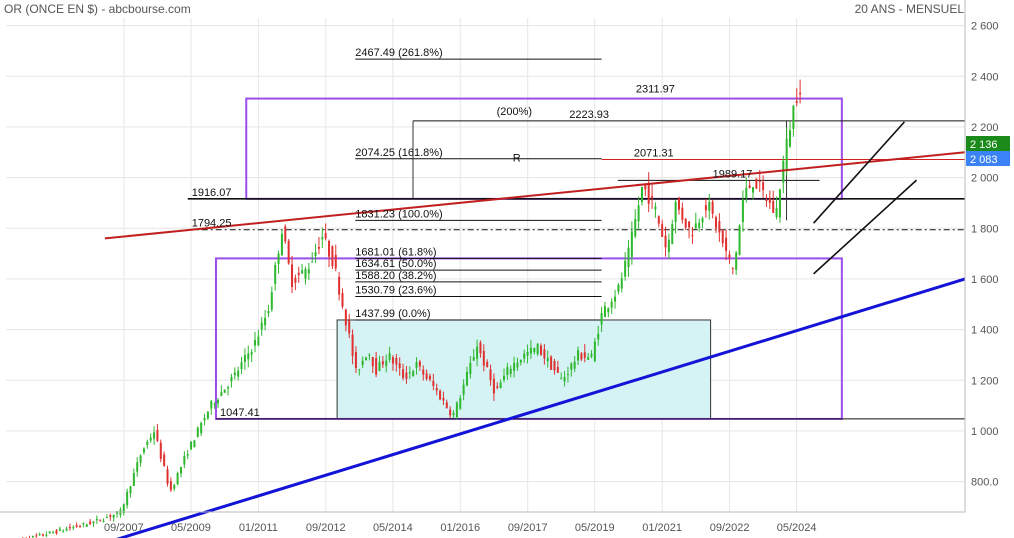 Image resolution: width=1014 pixels, height=538 pixels. Describe the element at coordinates (985, 179) in the screenshot. I see `y-tick-label: 2 000` at that location.